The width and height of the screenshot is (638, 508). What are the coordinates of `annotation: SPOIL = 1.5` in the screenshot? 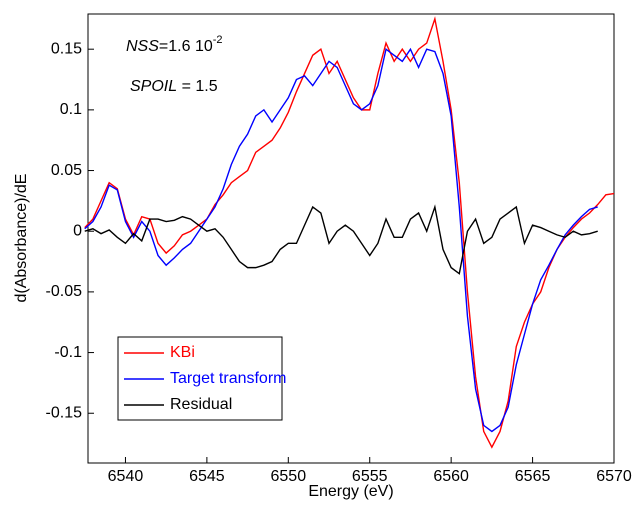 It's located at (174, 86).